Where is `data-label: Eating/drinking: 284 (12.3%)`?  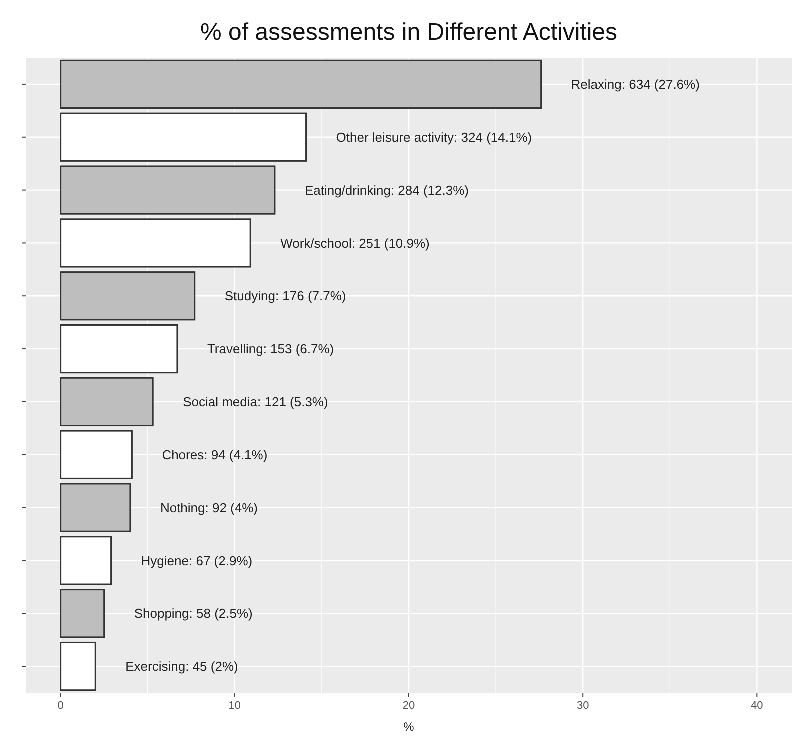 data-label: Eating/drinking: 284 (12.3%) is located at coordinates (386, 190).